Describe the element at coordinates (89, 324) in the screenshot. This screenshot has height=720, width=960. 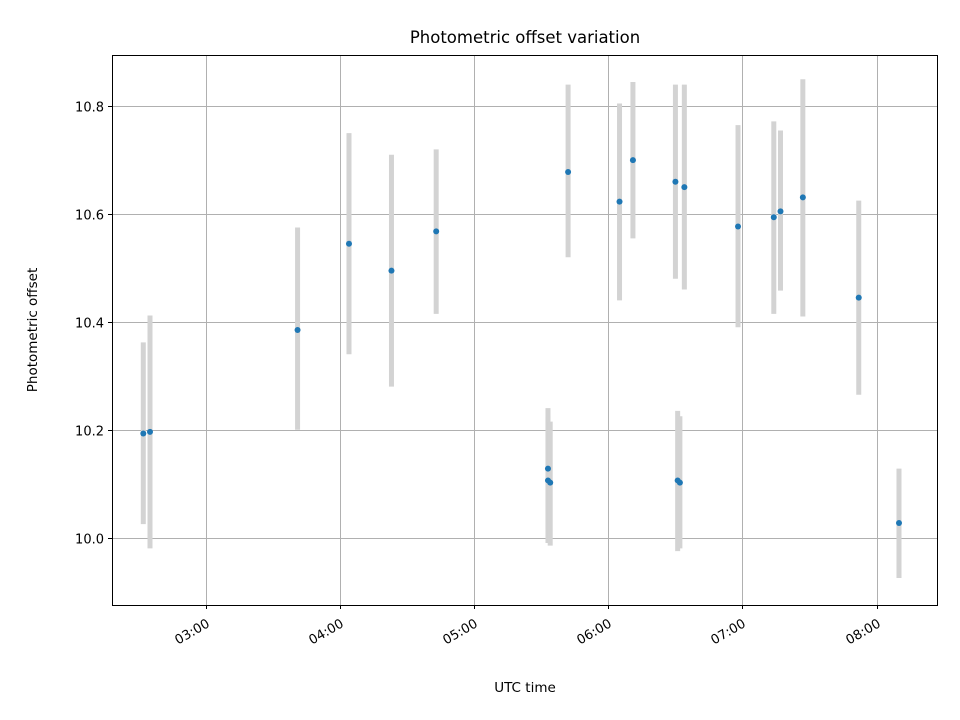
I see `y-tick-label: 10.4` at that location.